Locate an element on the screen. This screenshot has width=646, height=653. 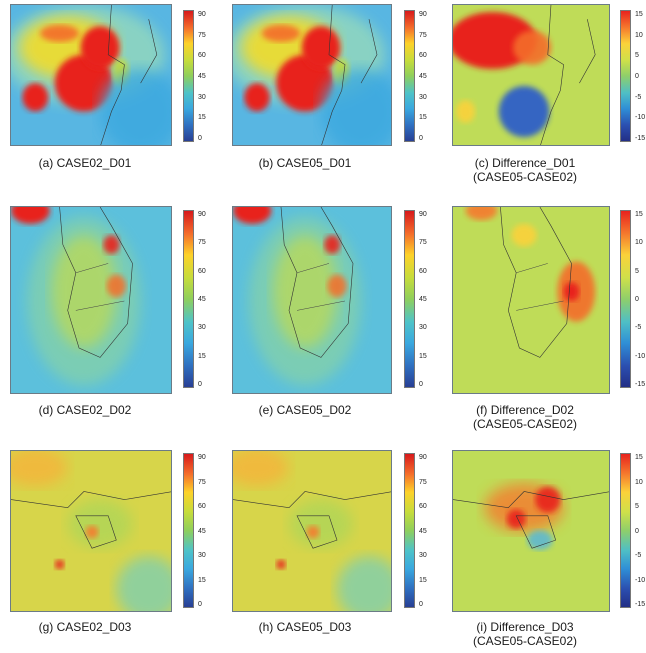
caption-line-1: (d) CASE02_D02 is located at coordinates (85, 410).